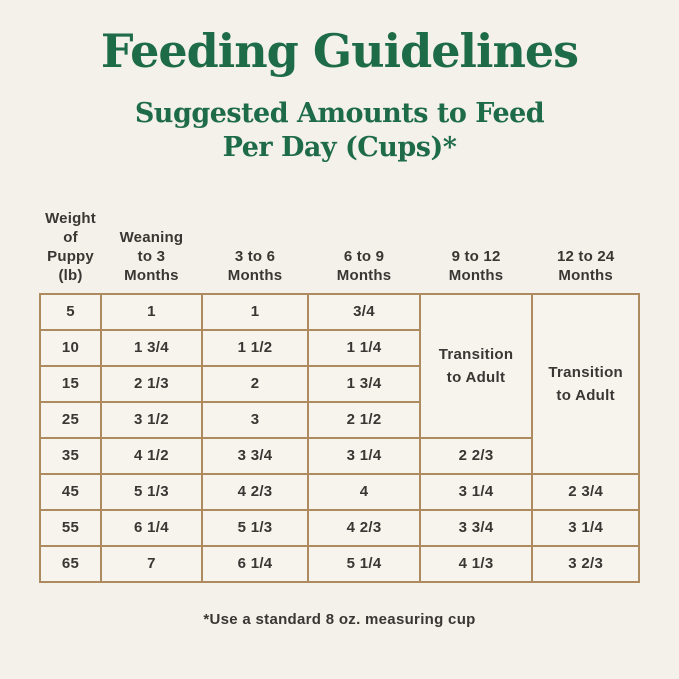  I want to click on weight-cell: 15, so click(70, 383).